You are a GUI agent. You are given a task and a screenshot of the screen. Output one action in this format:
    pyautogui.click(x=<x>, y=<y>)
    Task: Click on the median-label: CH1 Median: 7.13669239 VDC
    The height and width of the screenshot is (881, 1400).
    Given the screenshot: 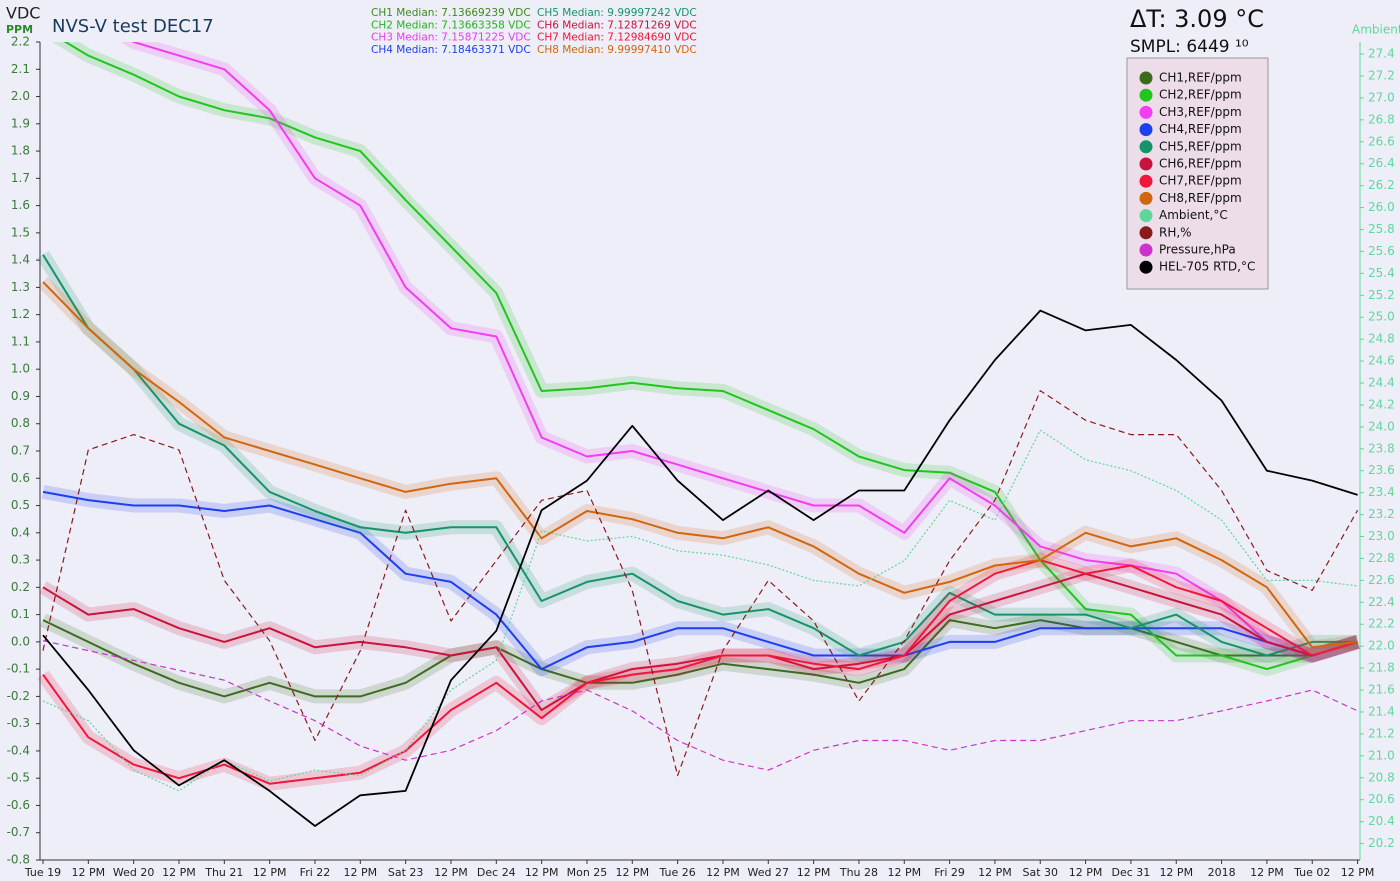 What is the action you would take?
    pyautogui.click(x=451, y=13)
    